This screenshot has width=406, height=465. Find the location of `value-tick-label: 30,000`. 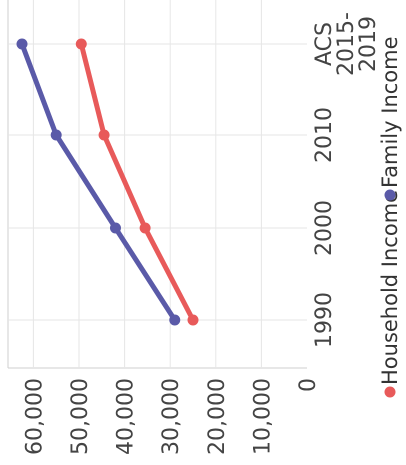

value-tick-label: 30,000 is located at coordinates (171, 416).